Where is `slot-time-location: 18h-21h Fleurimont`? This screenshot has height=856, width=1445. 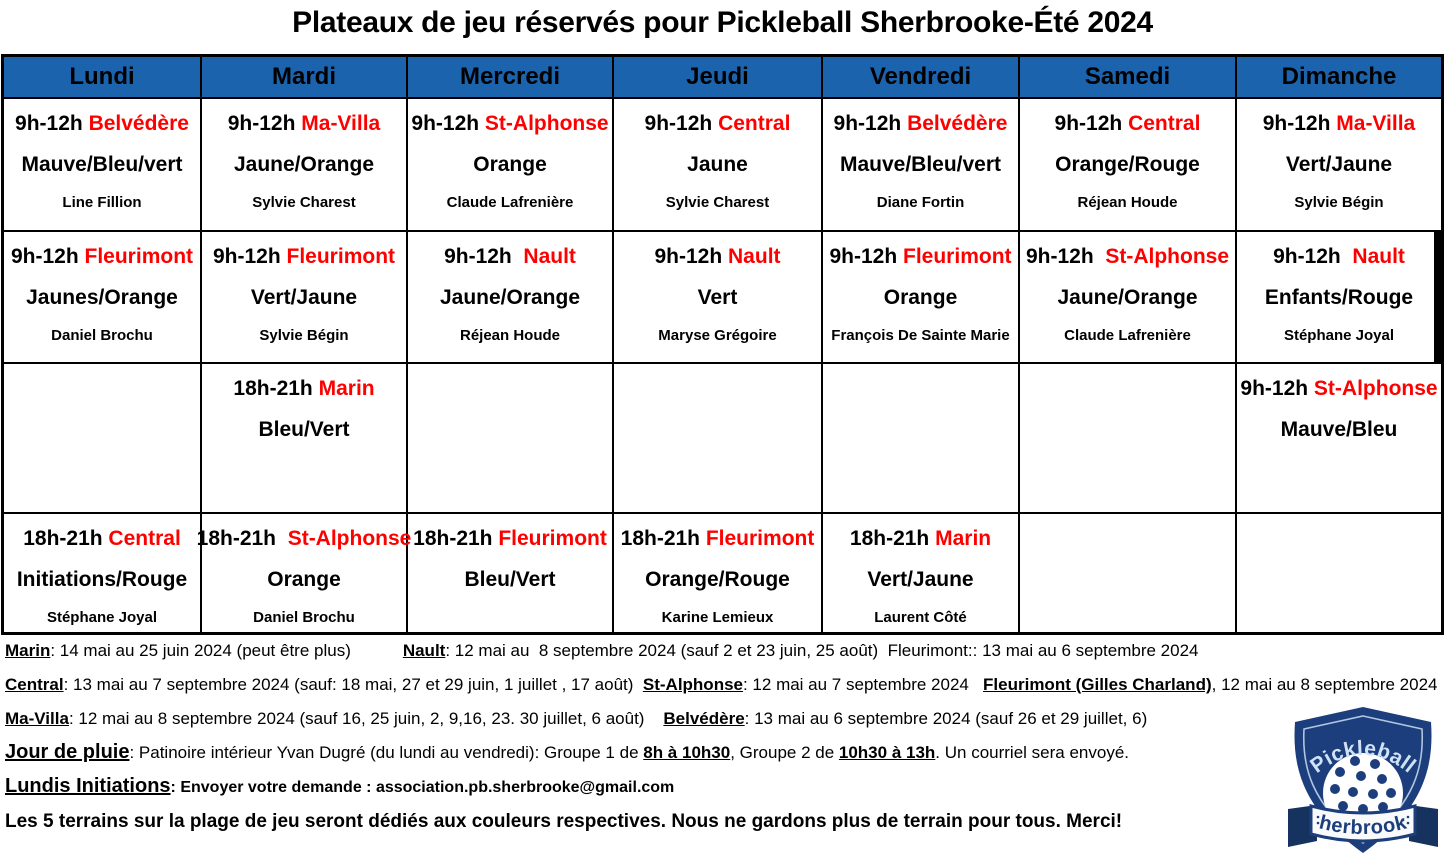 slot-time-location: 18h-21h Fleurimont is located at coordinates (718, 539).